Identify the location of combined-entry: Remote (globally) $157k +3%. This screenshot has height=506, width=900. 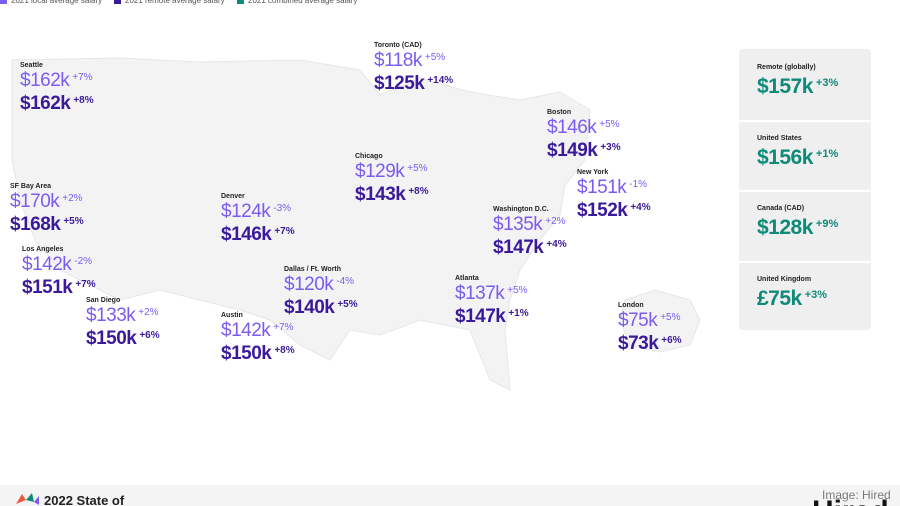
(797, 81).